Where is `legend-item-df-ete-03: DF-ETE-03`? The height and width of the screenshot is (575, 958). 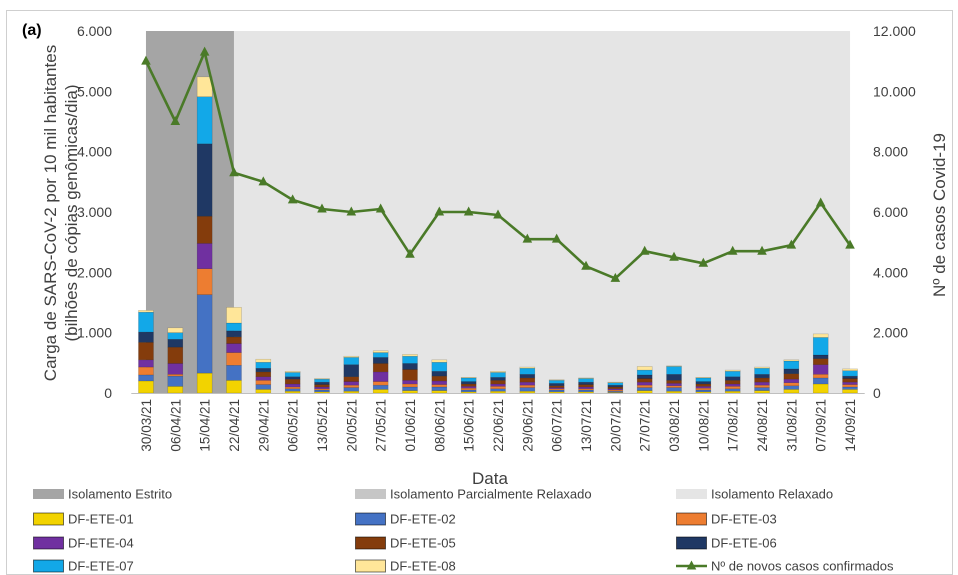
legend-item-df-ete-03: DF-ETE-03 is located at coordinates (726, 519).